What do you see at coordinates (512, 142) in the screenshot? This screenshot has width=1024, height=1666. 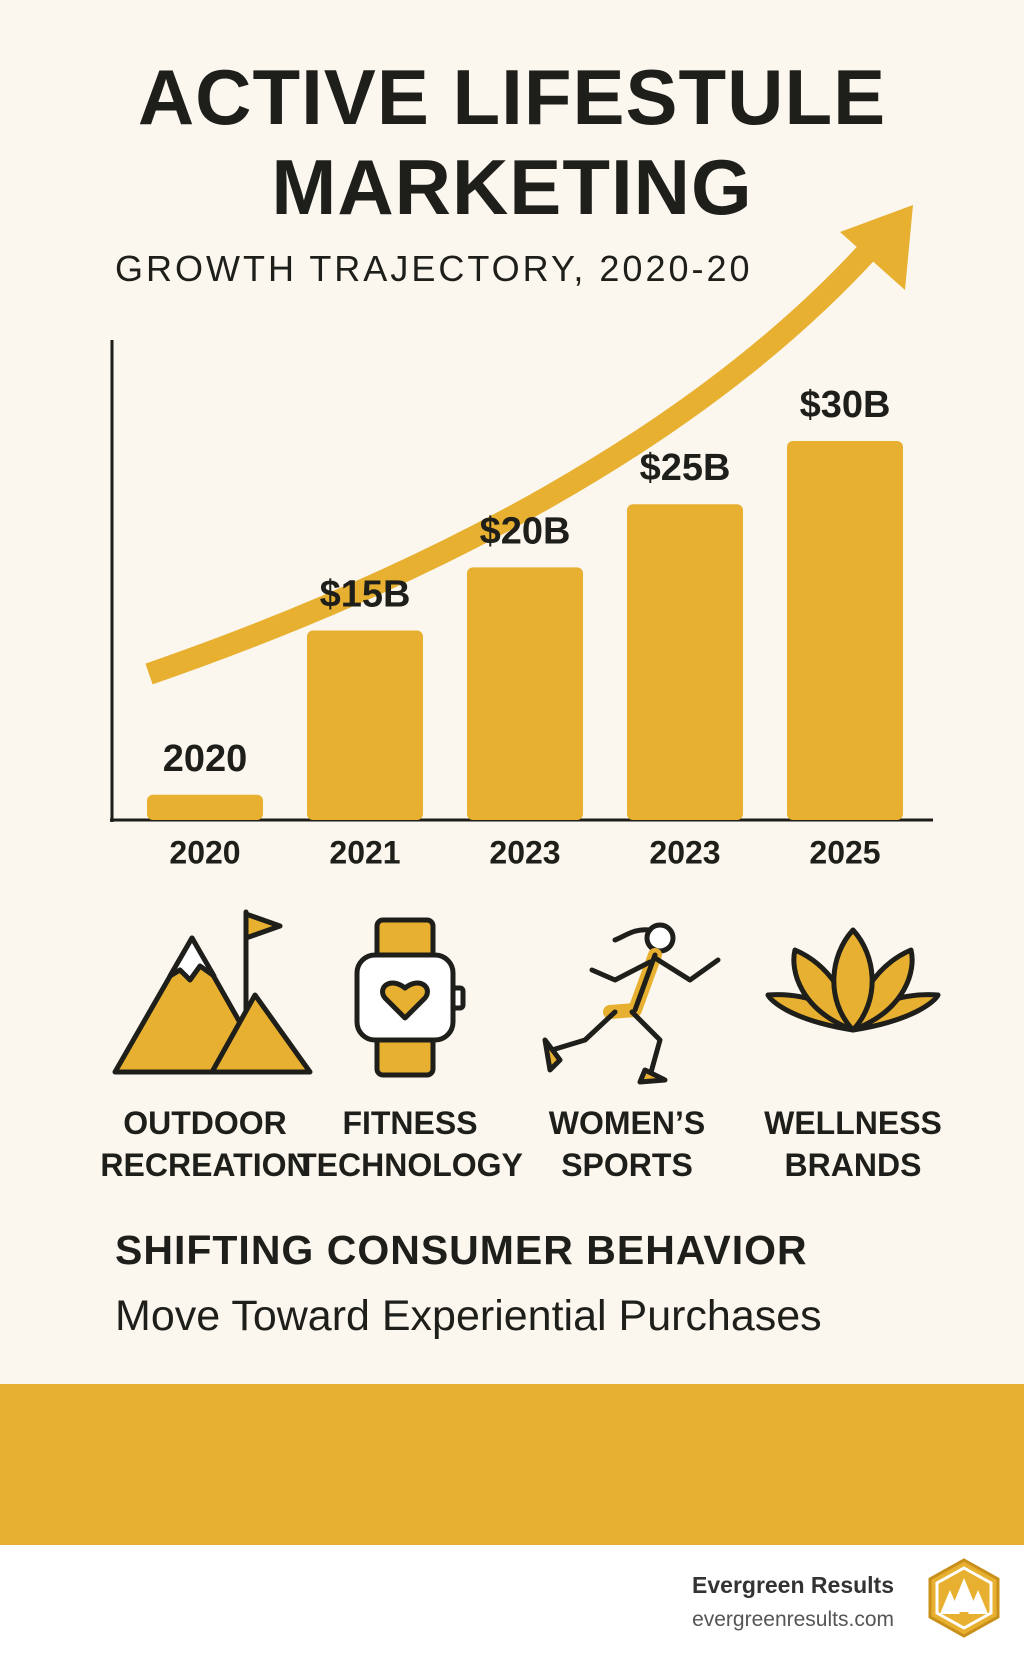 I see `title: ACTIVE LIFESTULE MARKETING` at bounding box center [512, 142].